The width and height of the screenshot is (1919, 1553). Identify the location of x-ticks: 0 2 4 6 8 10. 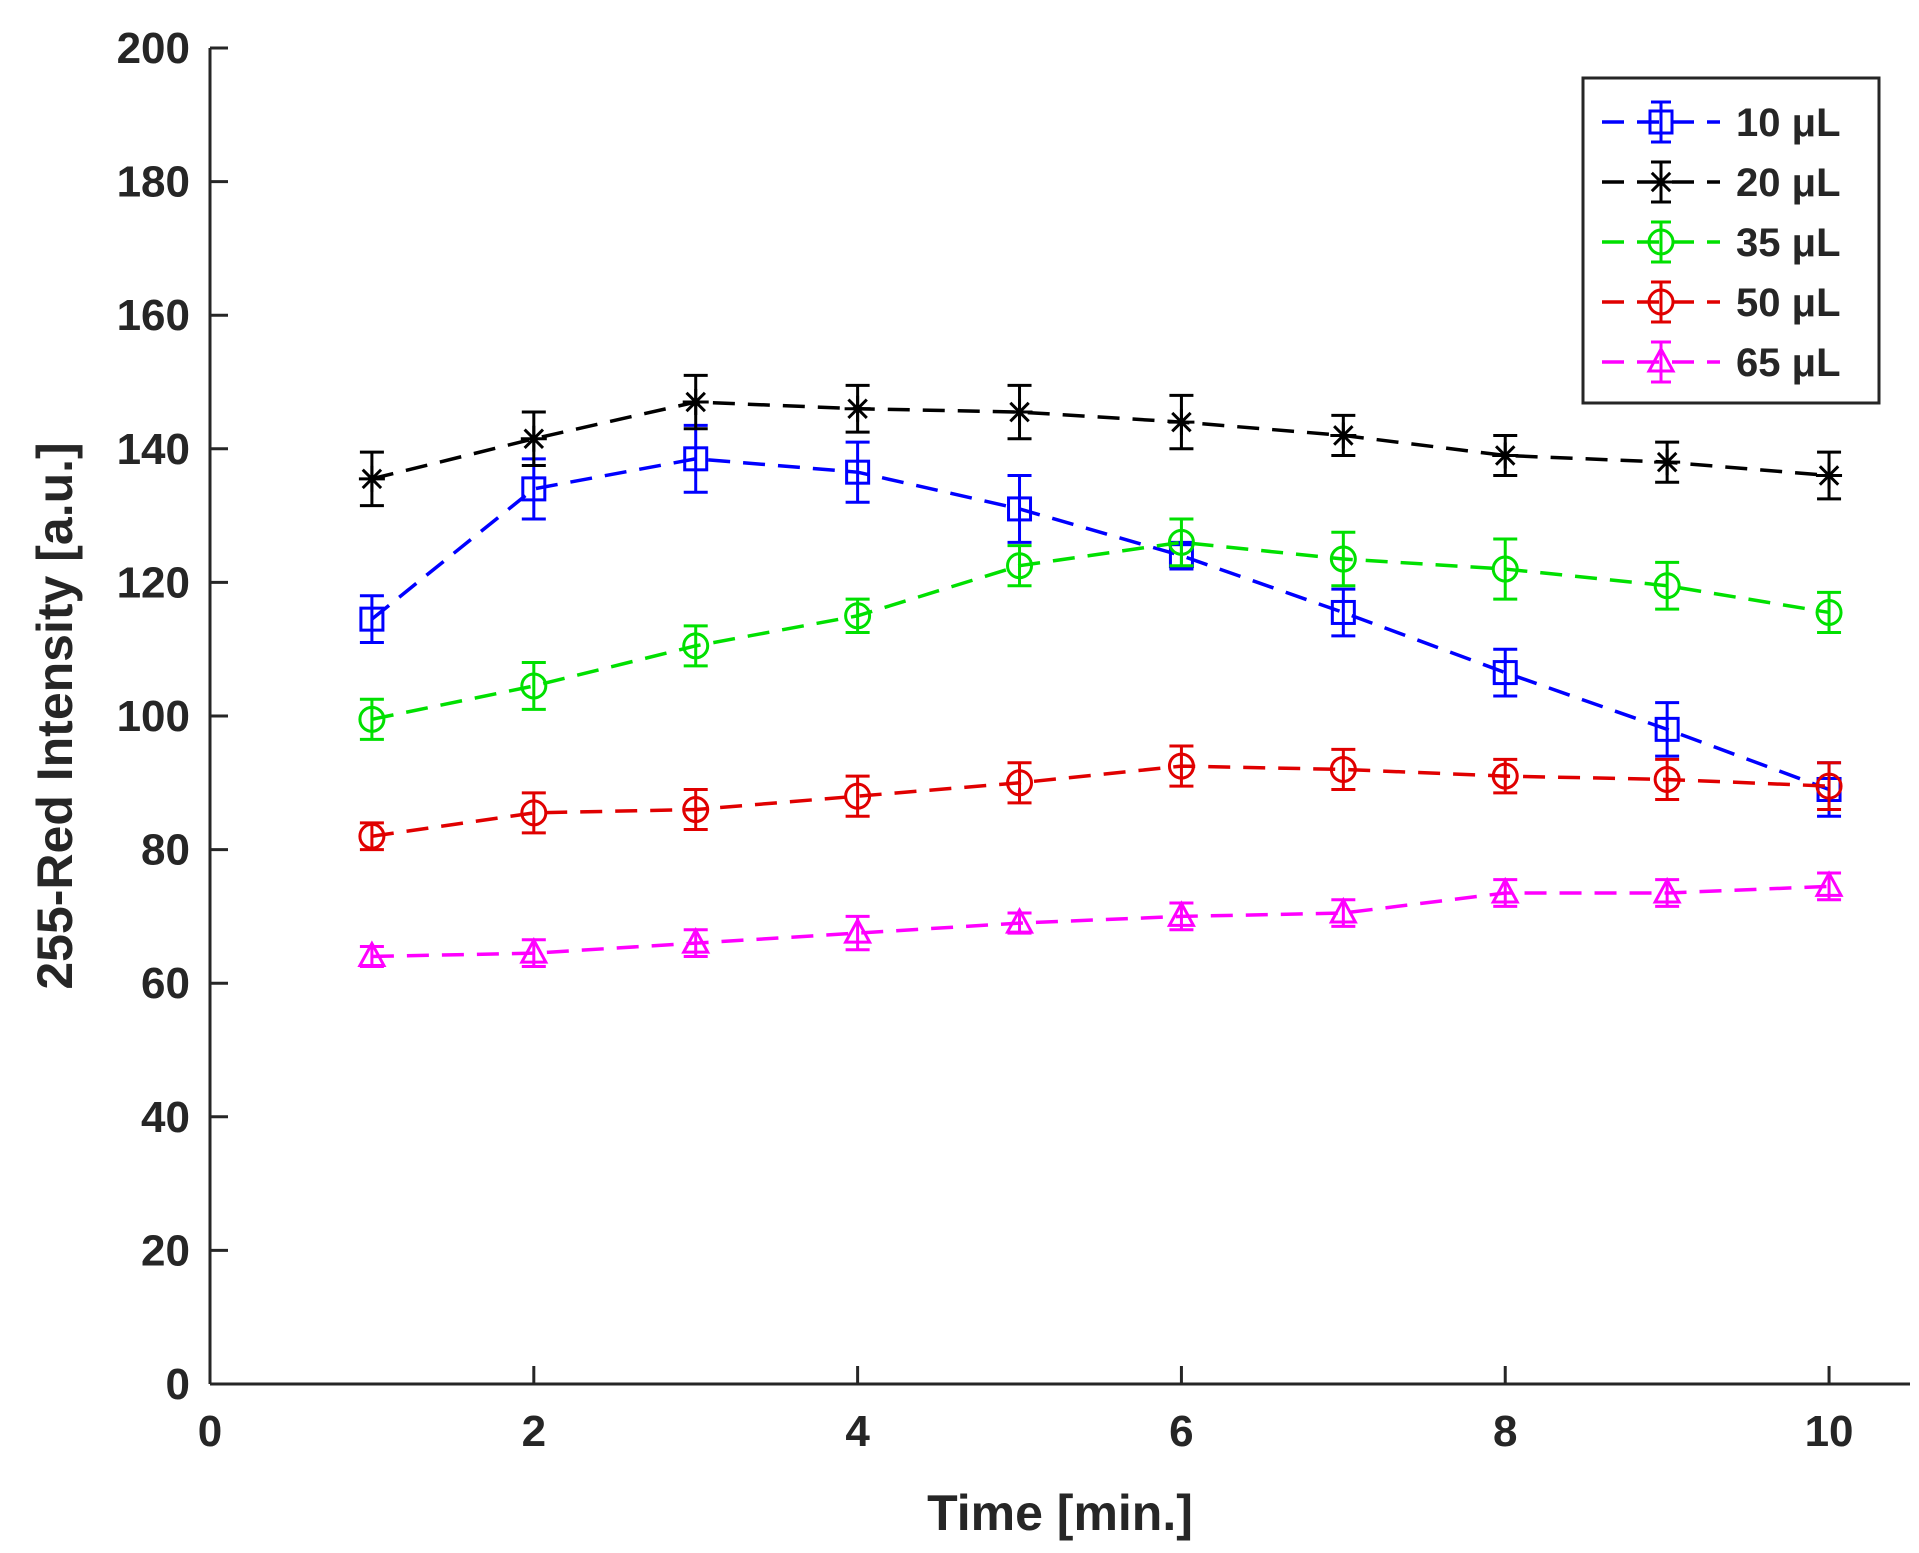
(1026, 1411).